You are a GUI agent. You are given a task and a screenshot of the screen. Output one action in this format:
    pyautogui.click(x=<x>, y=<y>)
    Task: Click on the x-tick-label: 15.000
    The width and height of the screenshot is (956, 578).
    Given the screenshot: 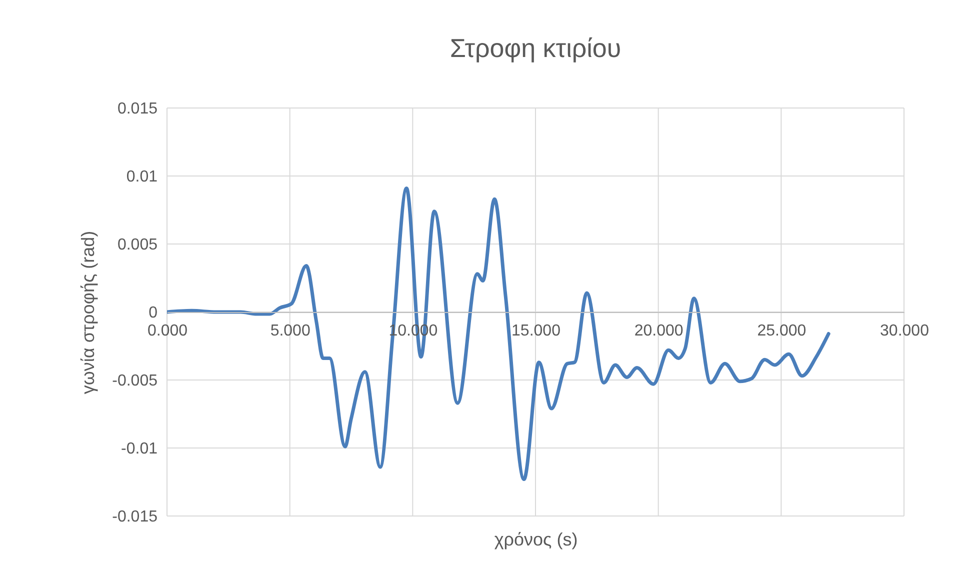 What is the action you would take?
    pyautogui.click(x=536, y=331)
    